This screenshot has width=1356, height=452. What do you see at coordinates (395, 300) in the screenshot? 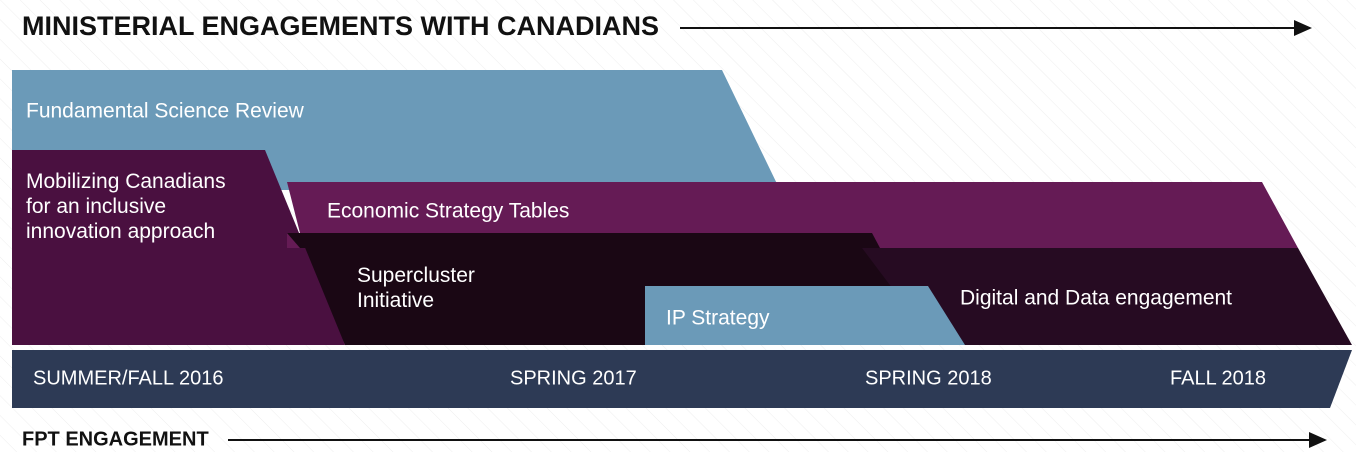
I see `label-line: Initiative` at bounding box center [395, 300].